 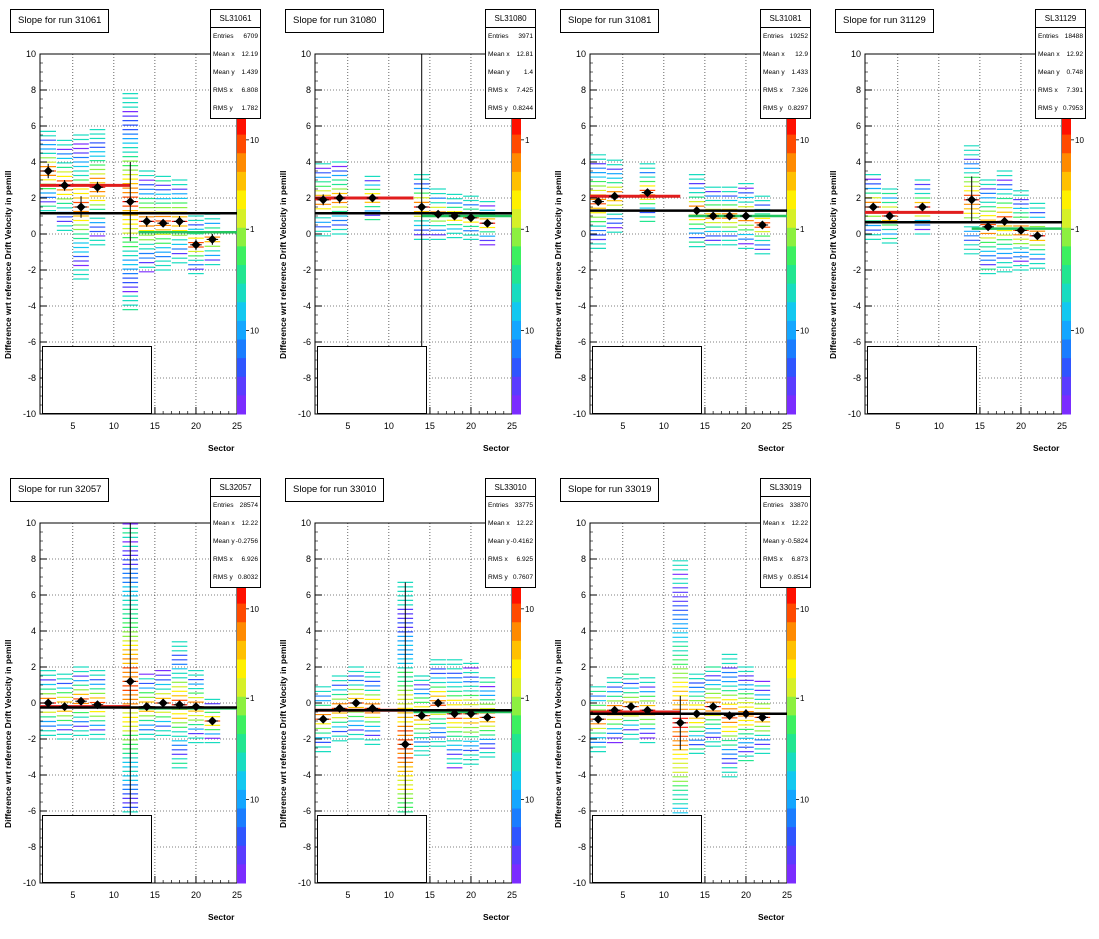 What do you see at coordinates (235, 560) in the screenshot?
I see `stats-row-rms_x: RMS x 6.926` at bounding box center [235, 560].